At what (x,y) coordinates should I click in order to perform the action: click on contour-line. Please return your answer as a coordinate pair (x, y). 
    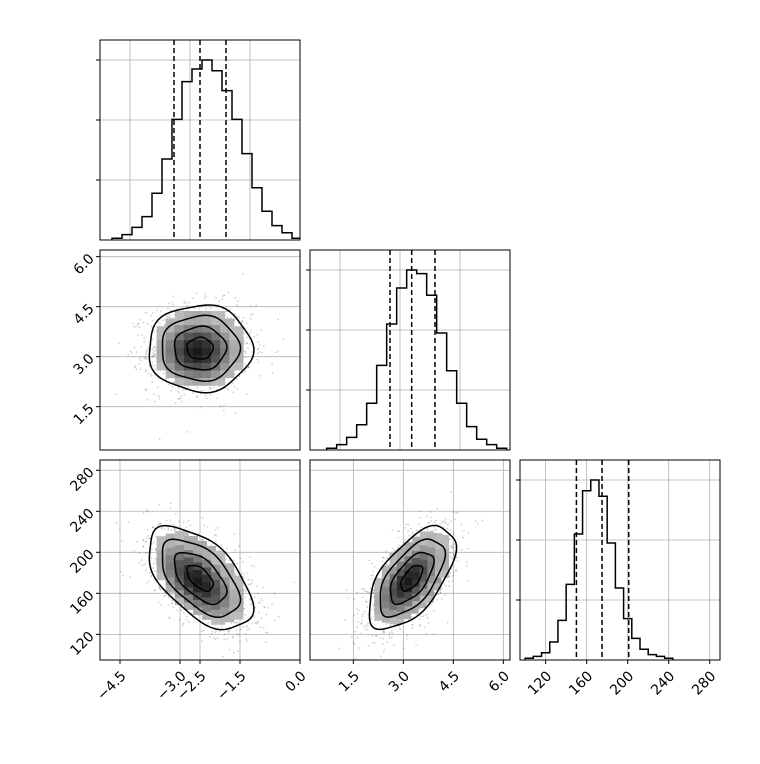
    Looking at the image, I should click on (200, 578).